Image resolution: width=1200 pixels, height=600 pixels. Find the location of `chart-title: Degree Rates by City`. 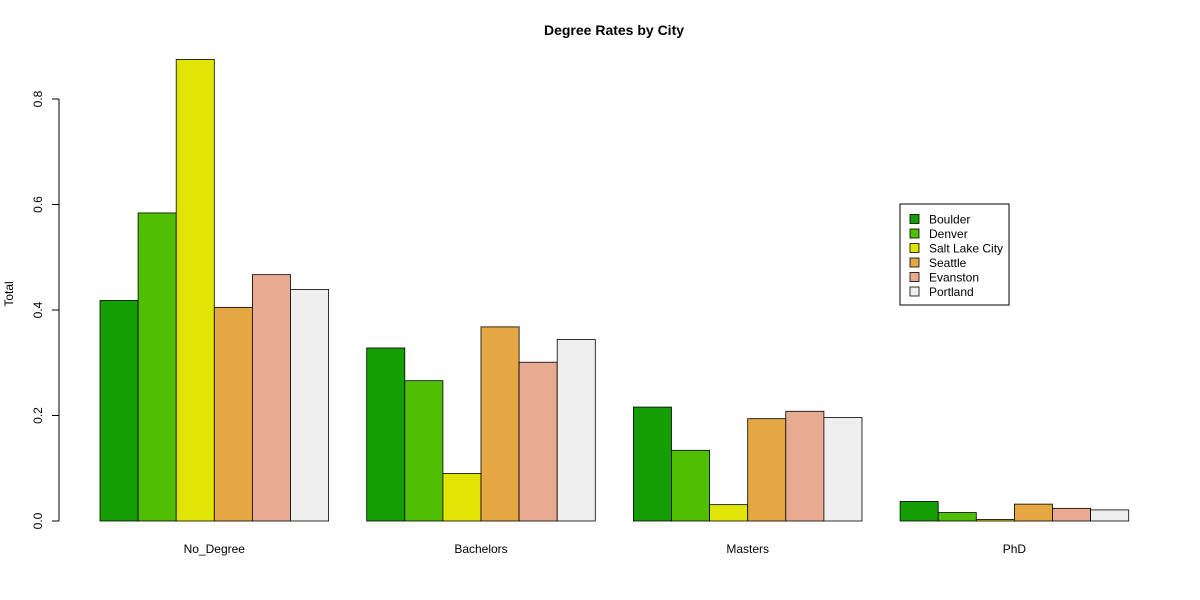

chart-title: Degree Rates by City is located at coordinates (614, 30).